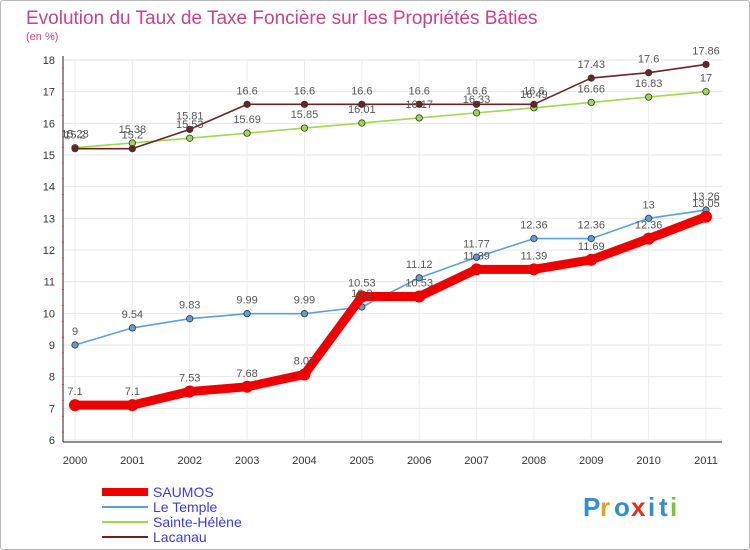  I want to click on data-label: 17.6, so click(648, 60).